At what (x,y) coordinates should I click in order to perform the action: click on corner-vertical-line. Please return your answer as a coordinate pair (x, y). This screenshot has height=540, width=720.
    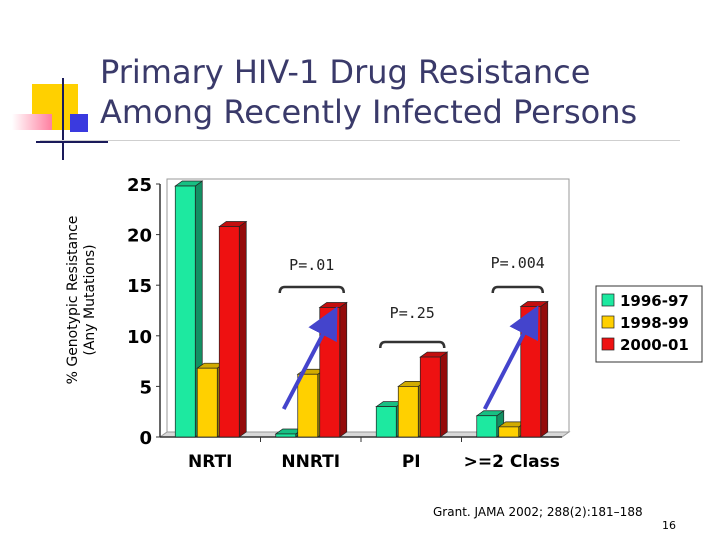
    Looking at the image, I should click on (63, 119).